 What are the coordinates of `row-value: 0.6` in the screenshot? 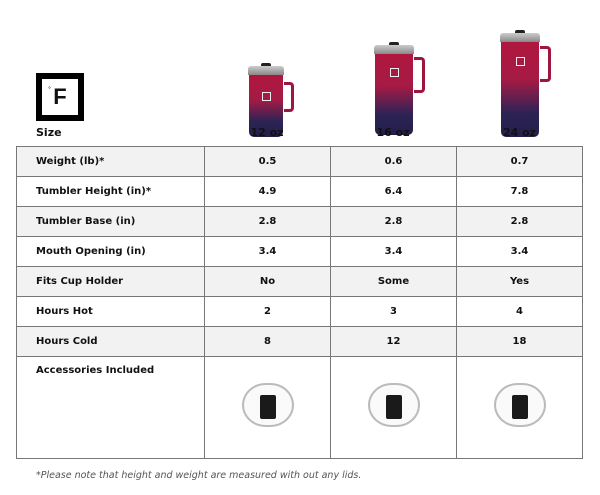 It's located at (393, 161).